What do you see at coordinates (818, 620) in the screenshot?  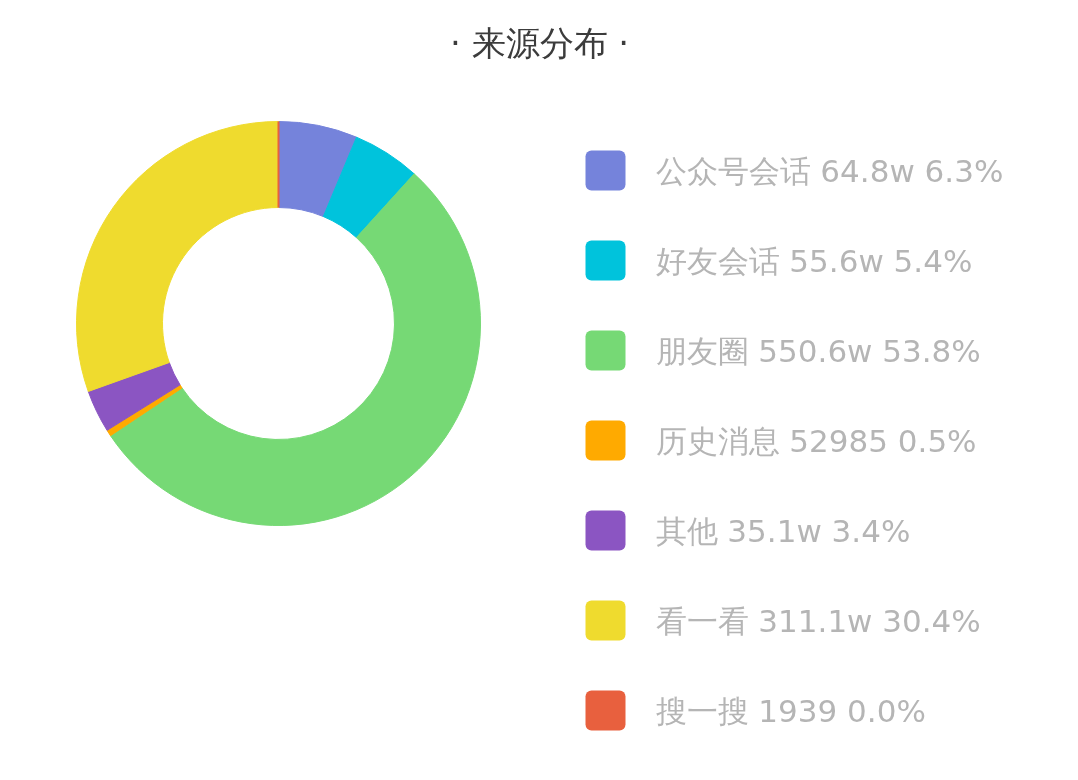 I see `legend-label: 看一看 311.1w 30.4%` at bounding box center [818, 620].